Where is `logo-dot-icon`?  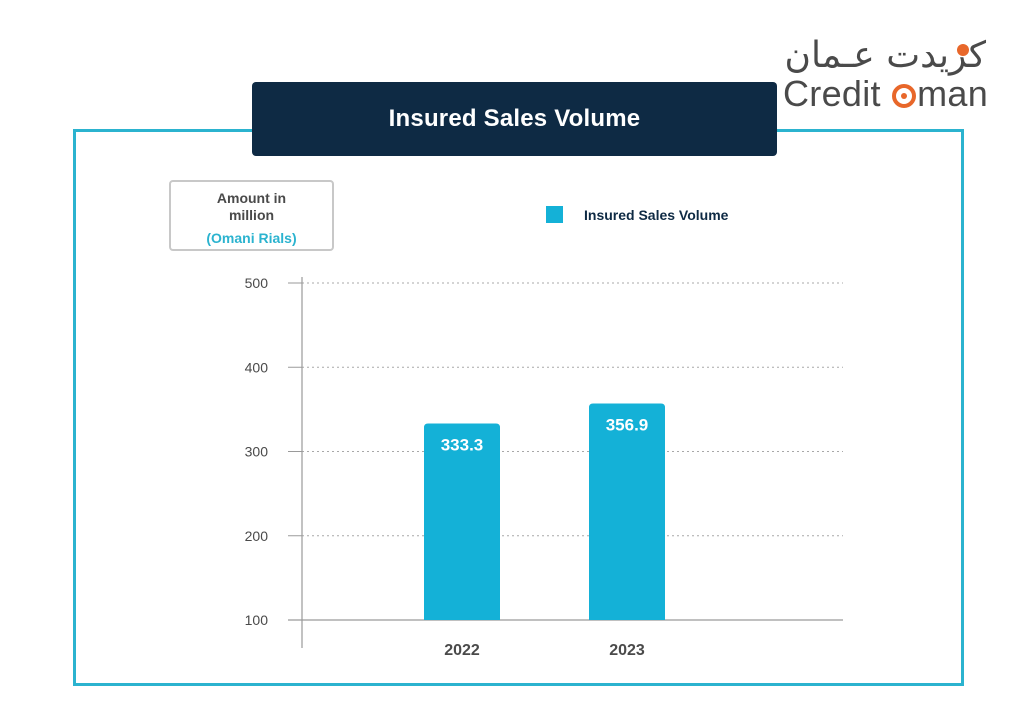 logo-dot-icon is located at coordinates (963, 50).